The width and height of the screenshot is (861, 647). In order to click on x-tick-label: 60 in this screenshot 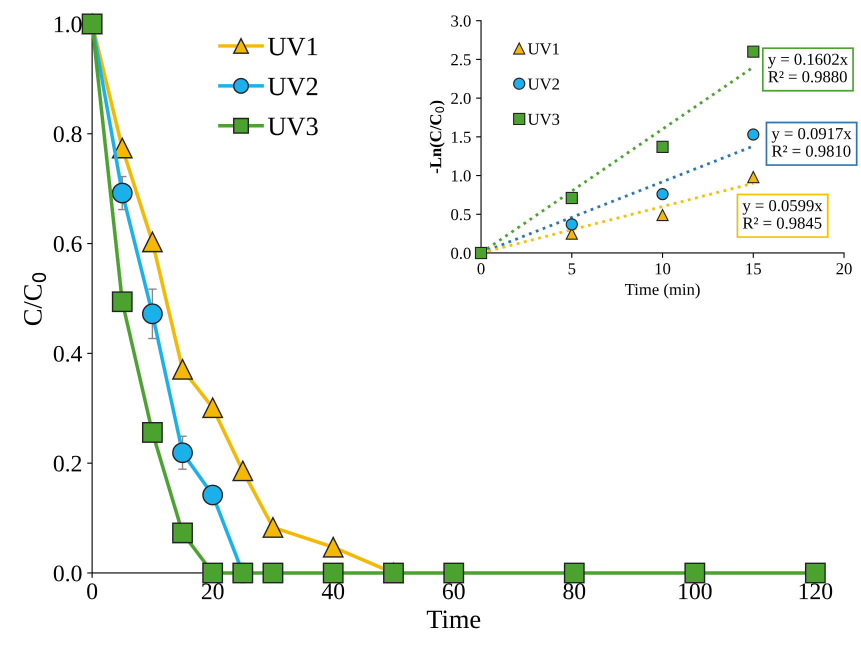, I will do `click(453, 591)`.